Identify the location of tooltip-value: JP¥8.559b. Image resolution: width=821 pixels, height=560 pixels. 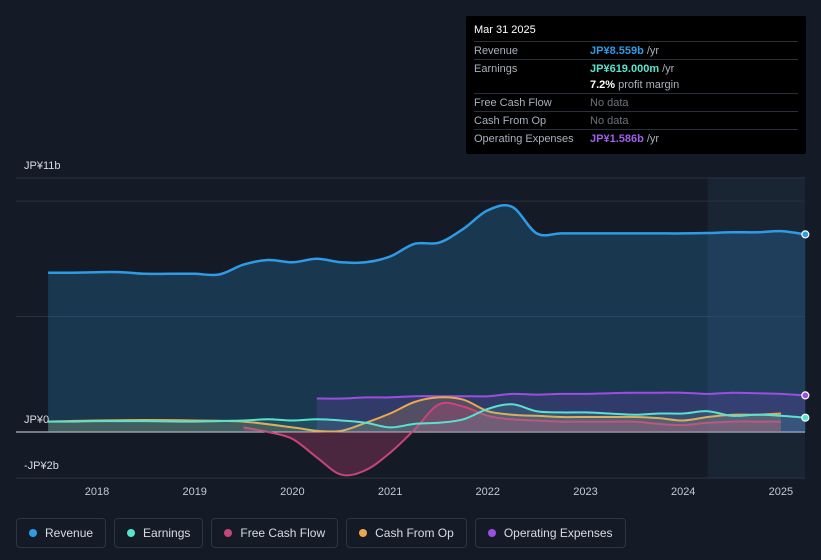
(617, 51).